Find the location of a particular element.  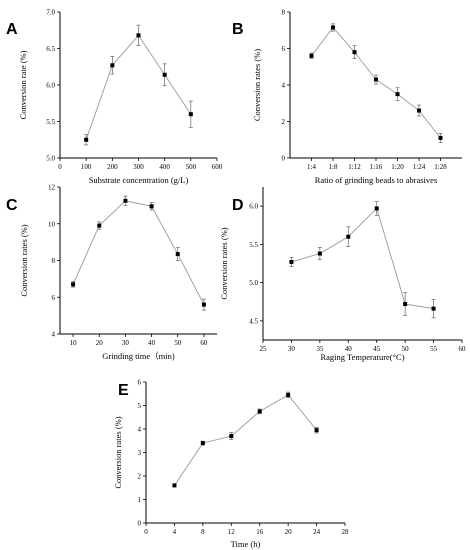

x-tick-label: 1:28 is located at coordinates (440, 167).